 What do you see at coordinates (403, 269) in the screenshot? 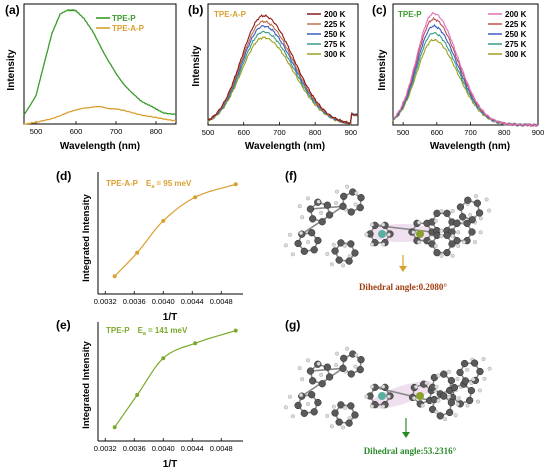
I see `arrow-head-f` at bounding box center [403, 269].